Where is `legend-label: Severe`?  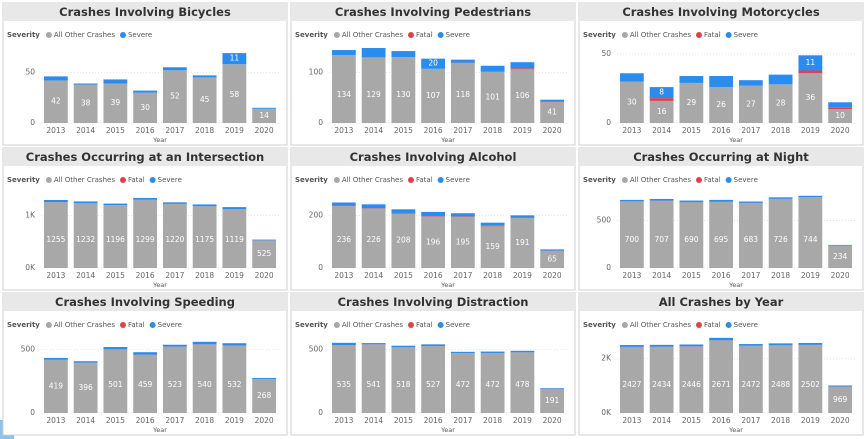 legend-label: Severe is located at coordinates (458, 325).